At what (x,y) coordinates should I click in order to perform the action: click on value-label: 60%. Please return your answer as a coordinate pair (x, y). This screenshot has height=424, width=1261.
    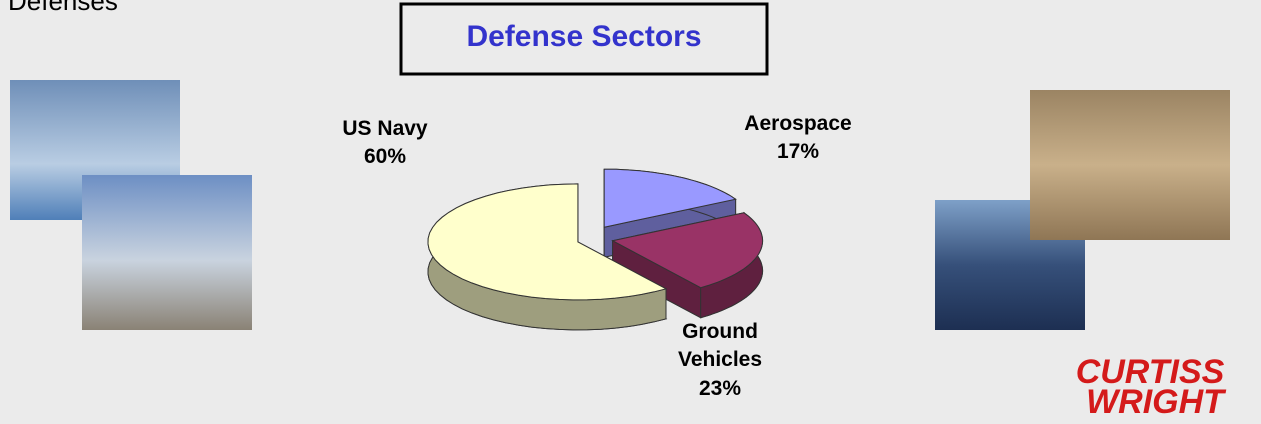
    Looking at the image, I should click on (385, 157).